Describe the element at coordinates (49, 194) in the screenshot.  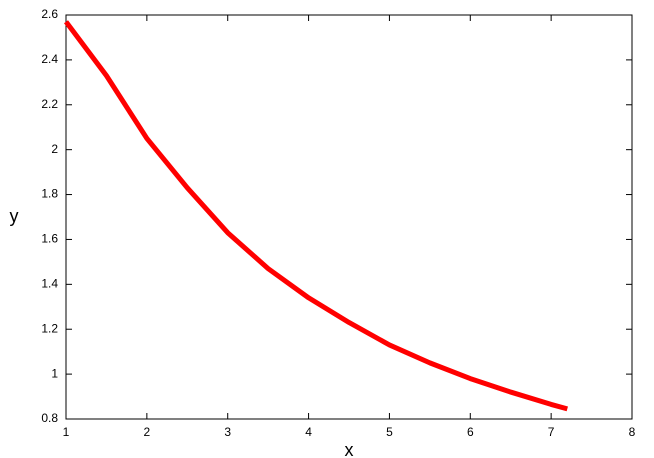
I see `y-tick-label: 1.8` at that location.